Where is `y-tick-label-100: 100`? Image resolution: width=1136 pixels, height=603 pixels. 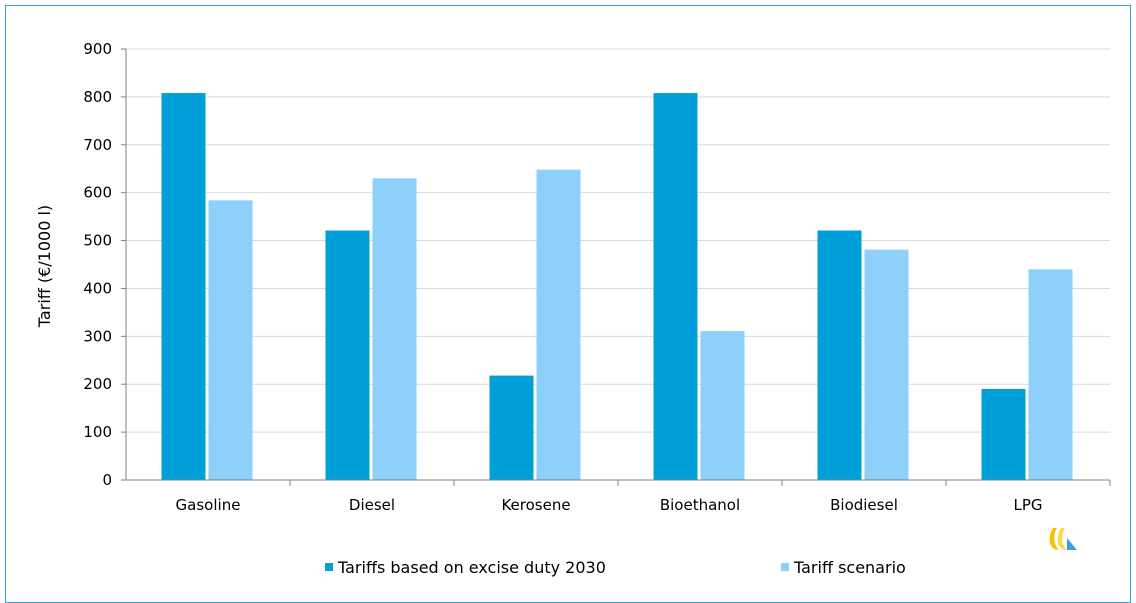 y-tick-label-100: 100 is located at coordinates (97, 432).